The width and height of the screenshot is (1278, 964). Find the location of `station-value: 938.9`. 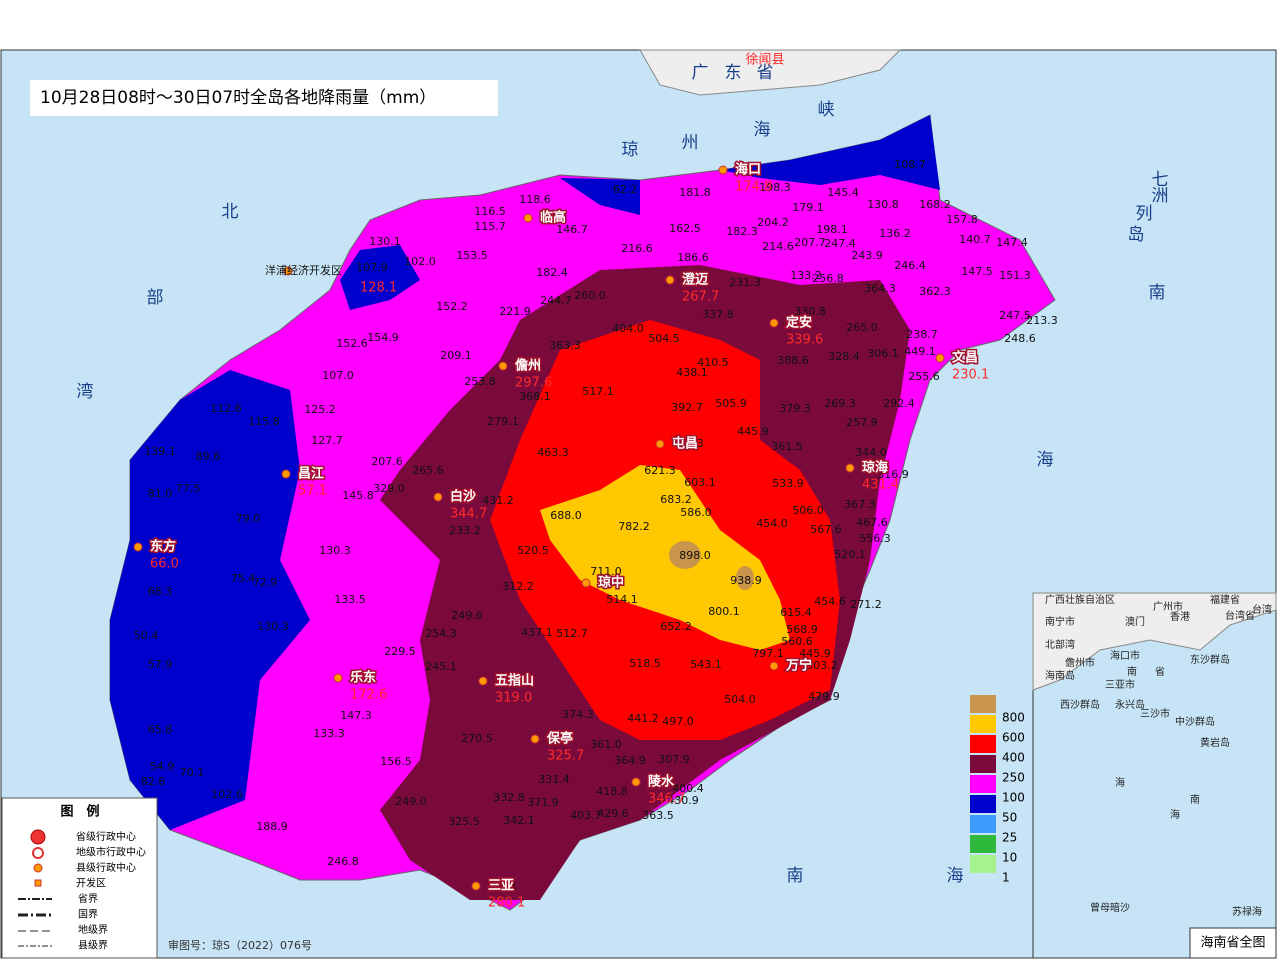

station-value: 938.9 is located at coordinates (746, 580).